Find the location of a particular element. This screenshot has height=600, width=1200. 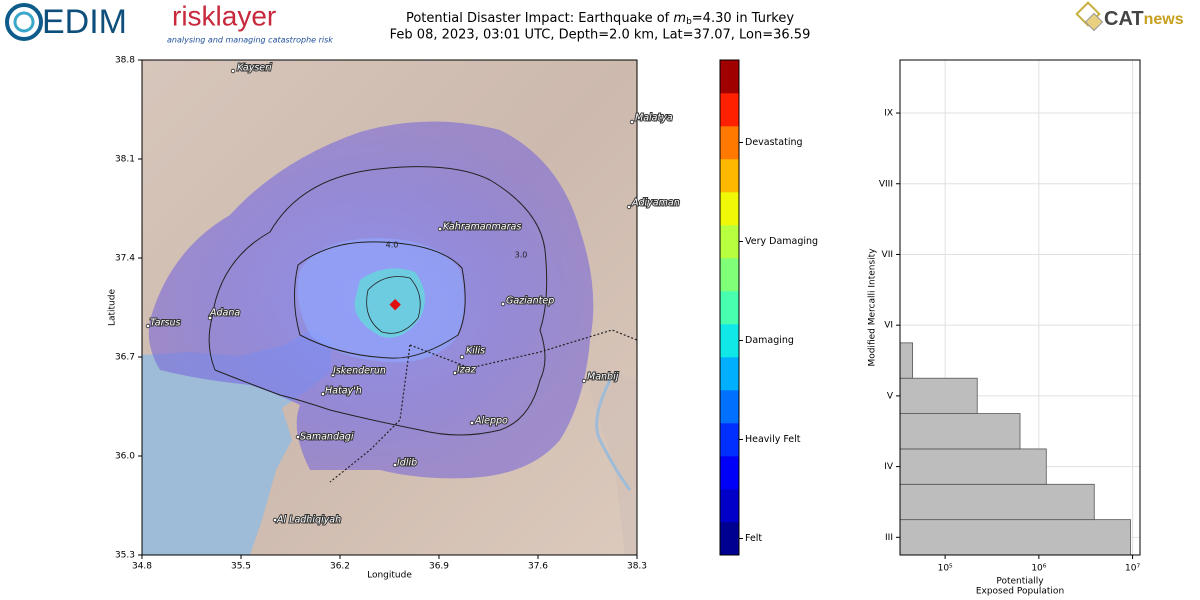

city-label: Samandagi is located at coordinates (327, 437).